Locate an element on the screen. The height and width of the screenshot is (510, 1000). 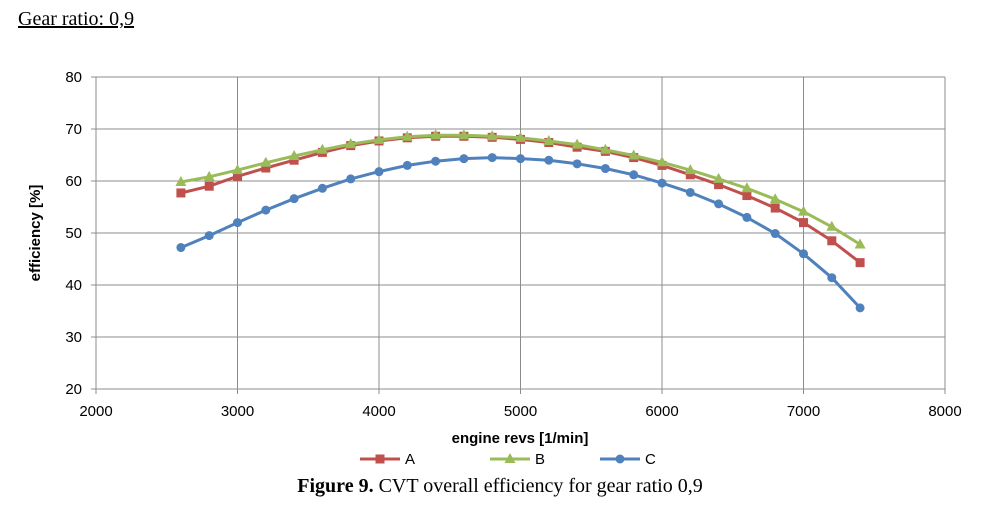
y-axis-label: efficiency [%] is located at coordinates (35, 233).